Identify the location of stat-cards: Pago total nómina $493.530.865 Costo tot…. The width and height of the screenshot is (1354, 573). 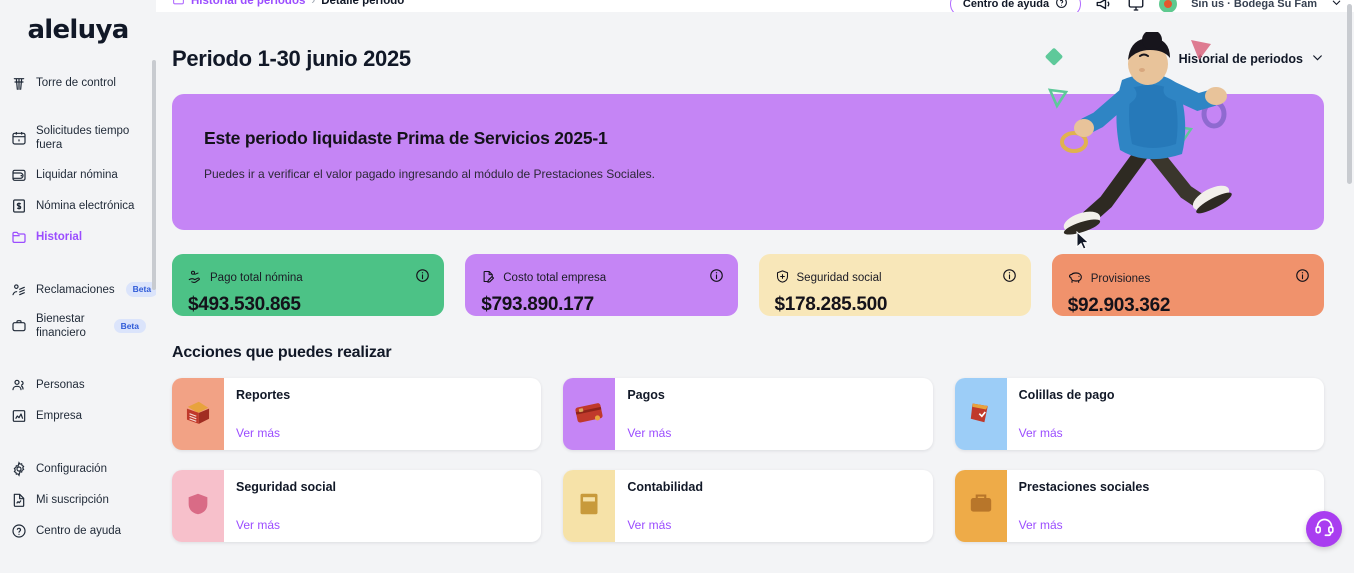
(748, 285).